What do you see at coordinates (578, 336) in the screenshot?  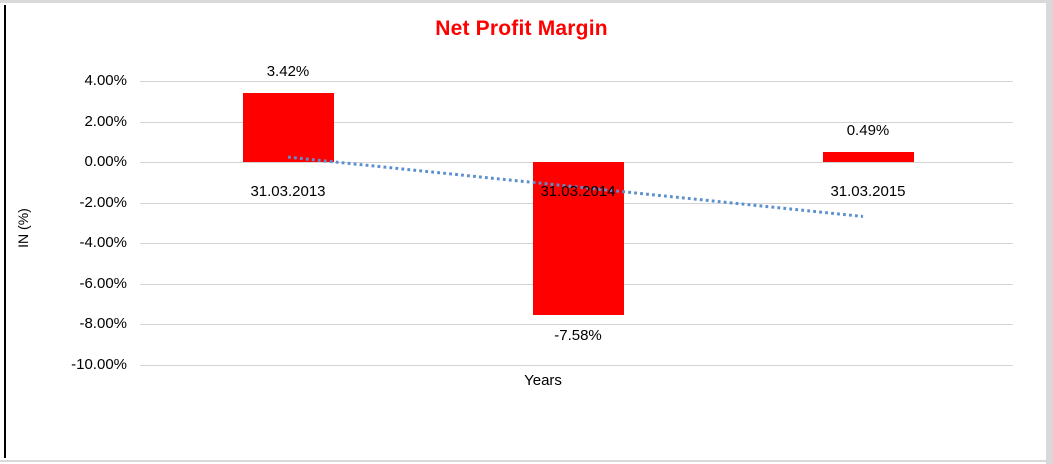 I see `bar-value-label: -7.58%` at bounding box center [578, 336].